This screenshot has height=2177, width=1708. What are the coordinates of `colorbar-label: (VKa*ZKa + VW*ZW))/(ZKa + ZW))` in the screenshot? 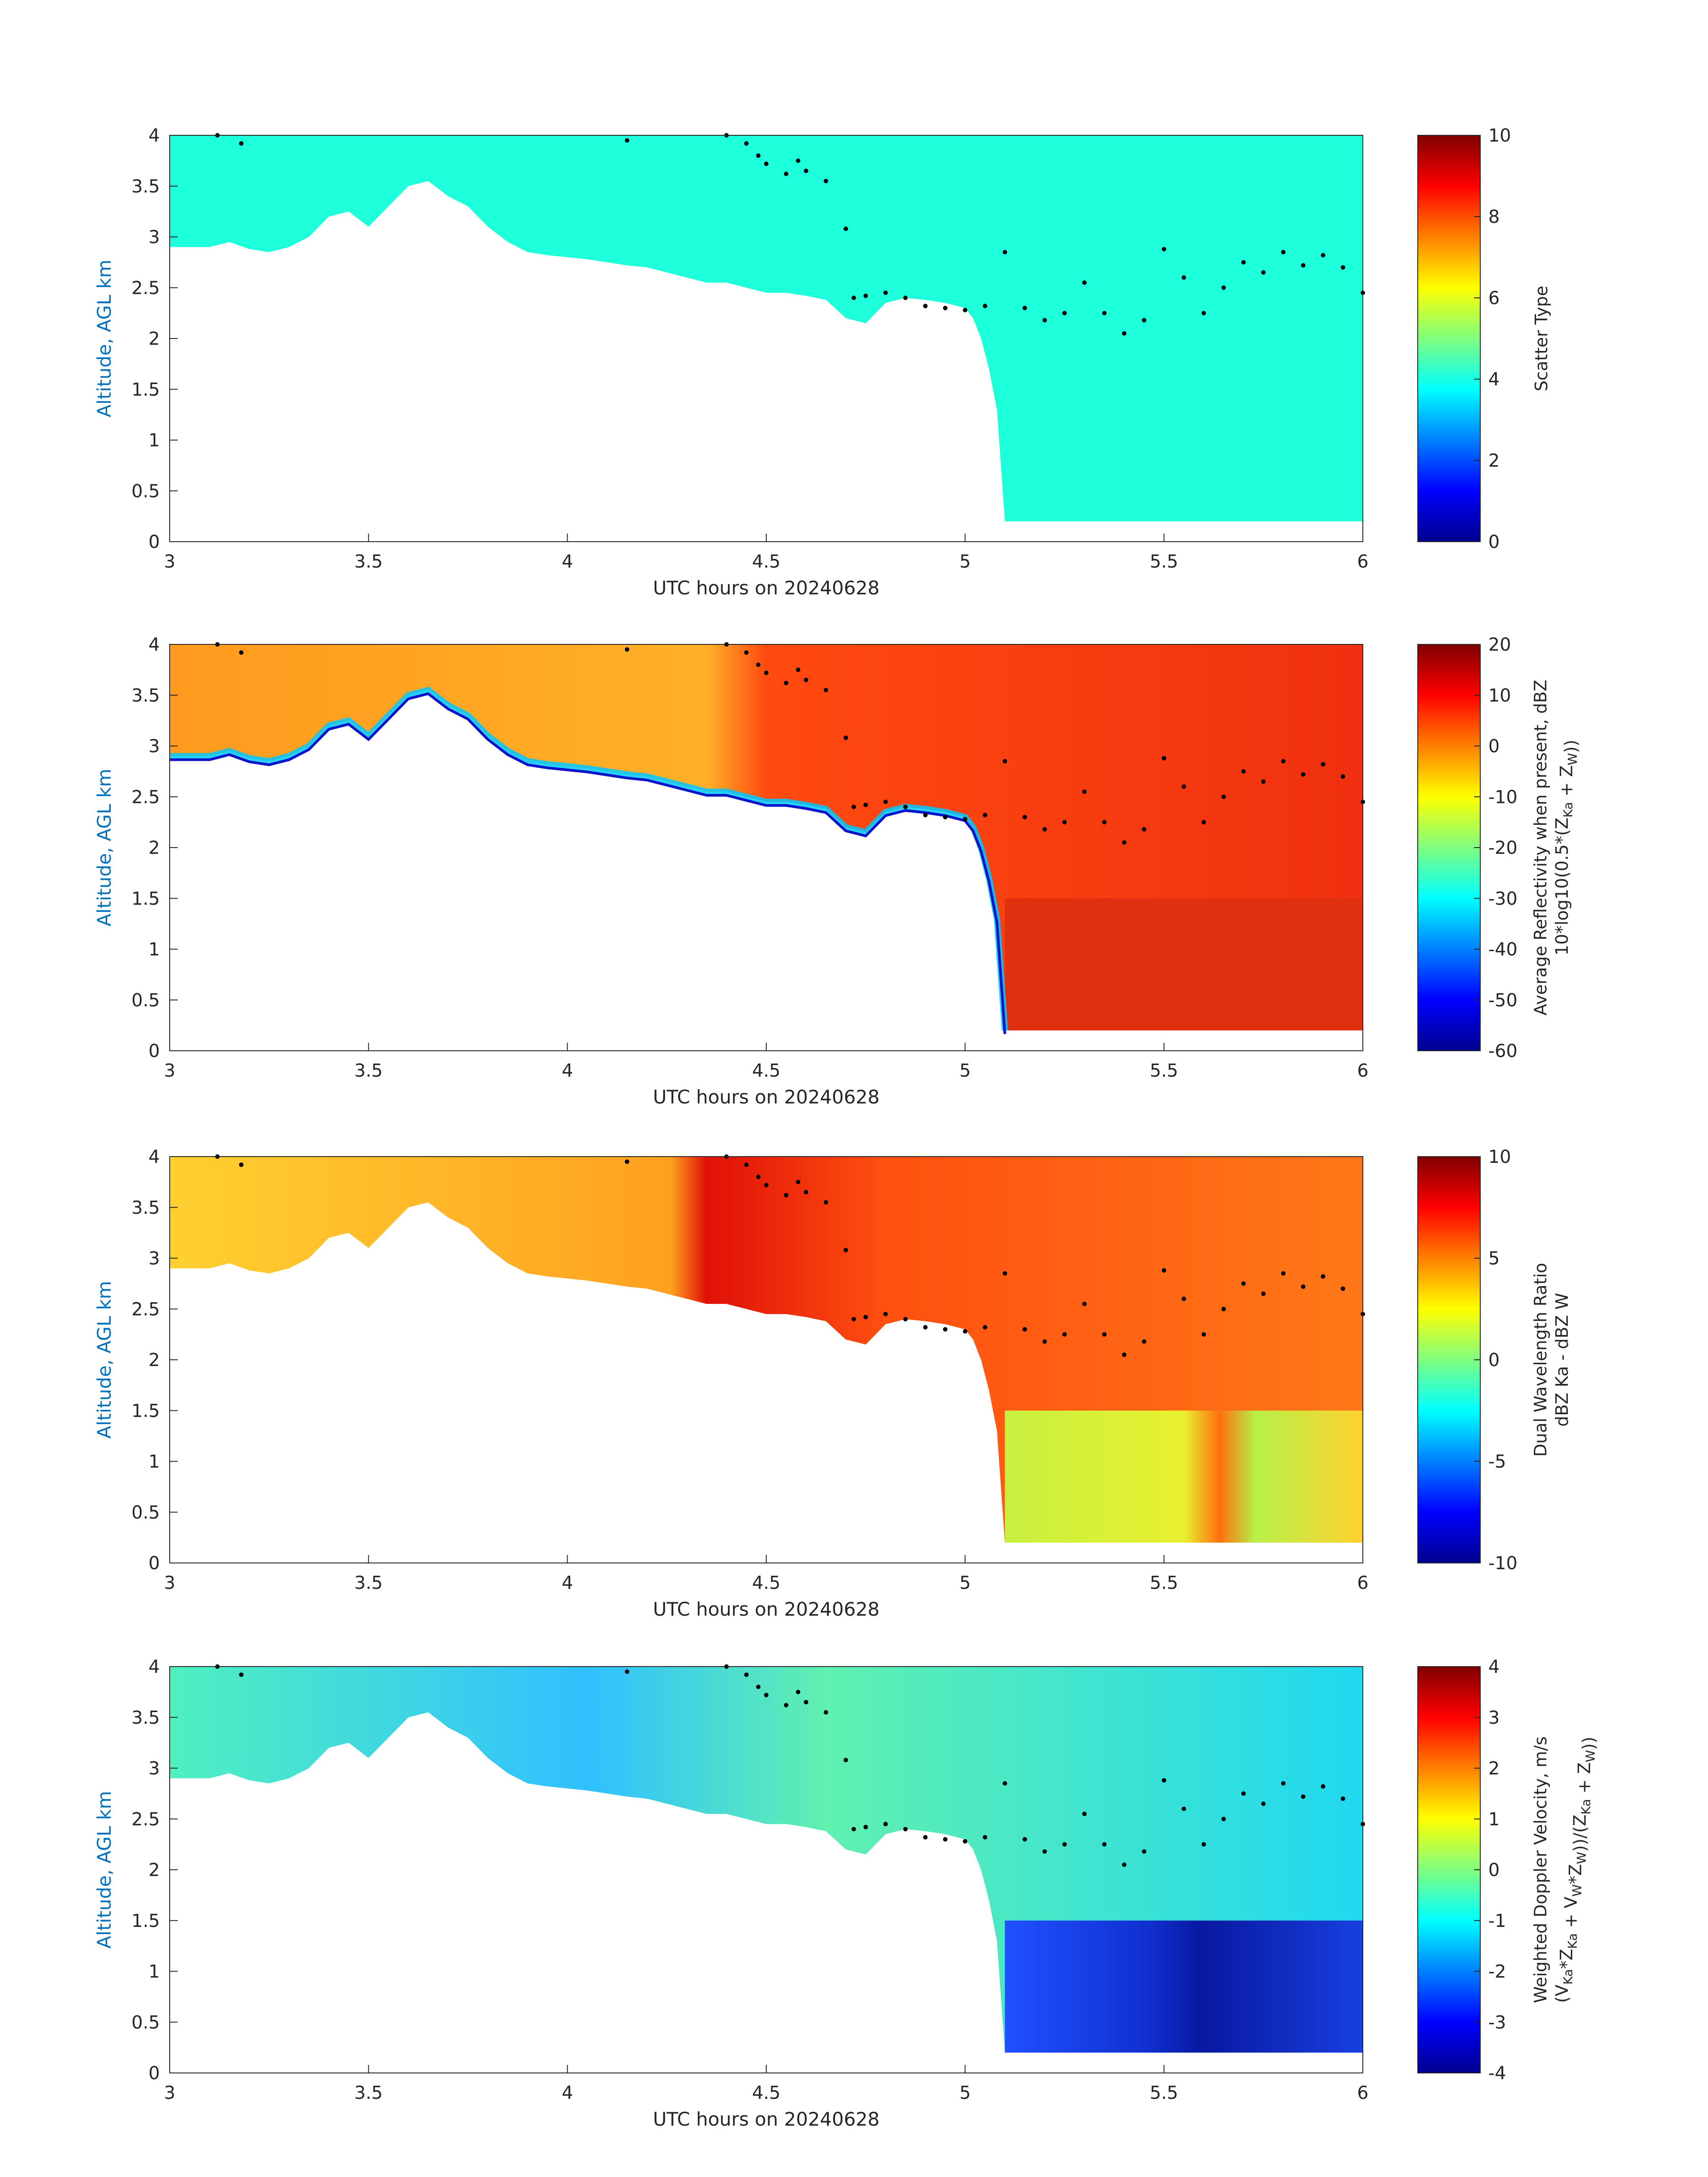 It's located at (1575, 1870).